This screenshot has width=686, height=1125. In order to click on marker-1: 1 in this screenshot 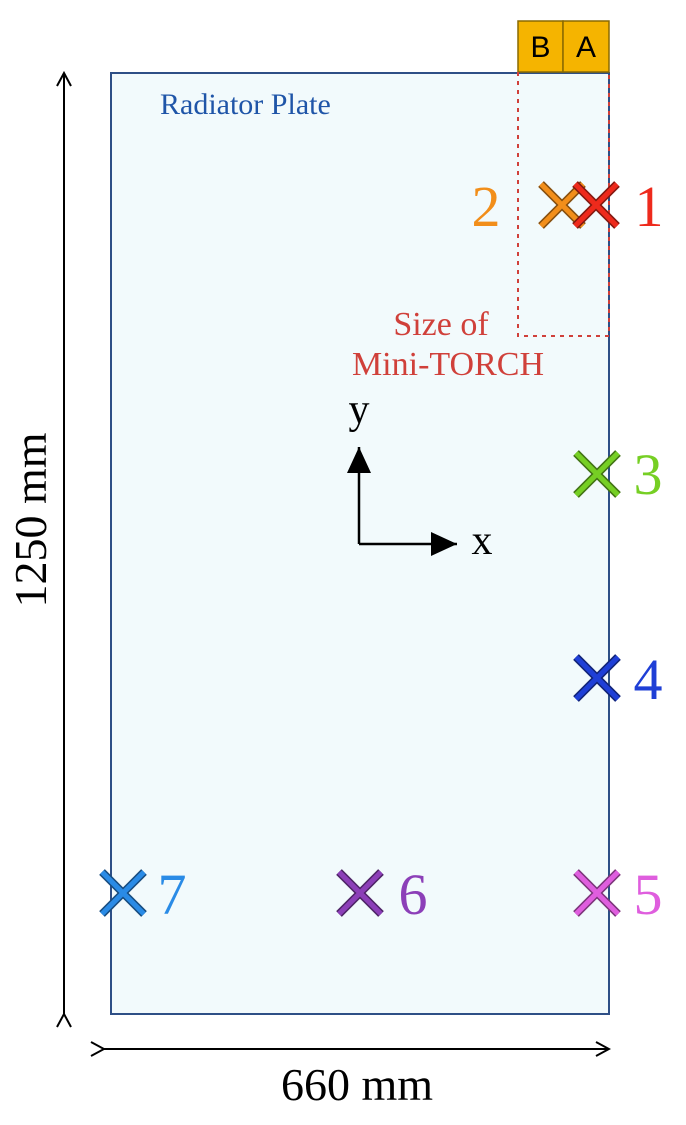, I will do `click(618, 206)`.